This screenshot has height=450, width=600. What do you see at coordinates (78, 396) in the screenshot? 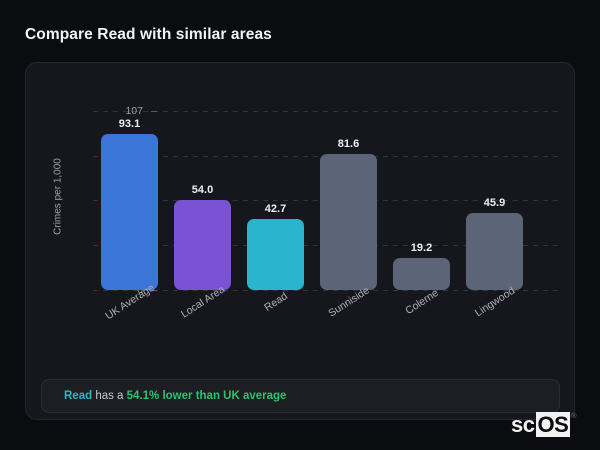
I see `note-area-name: Read` at bounding box center [78, 396].